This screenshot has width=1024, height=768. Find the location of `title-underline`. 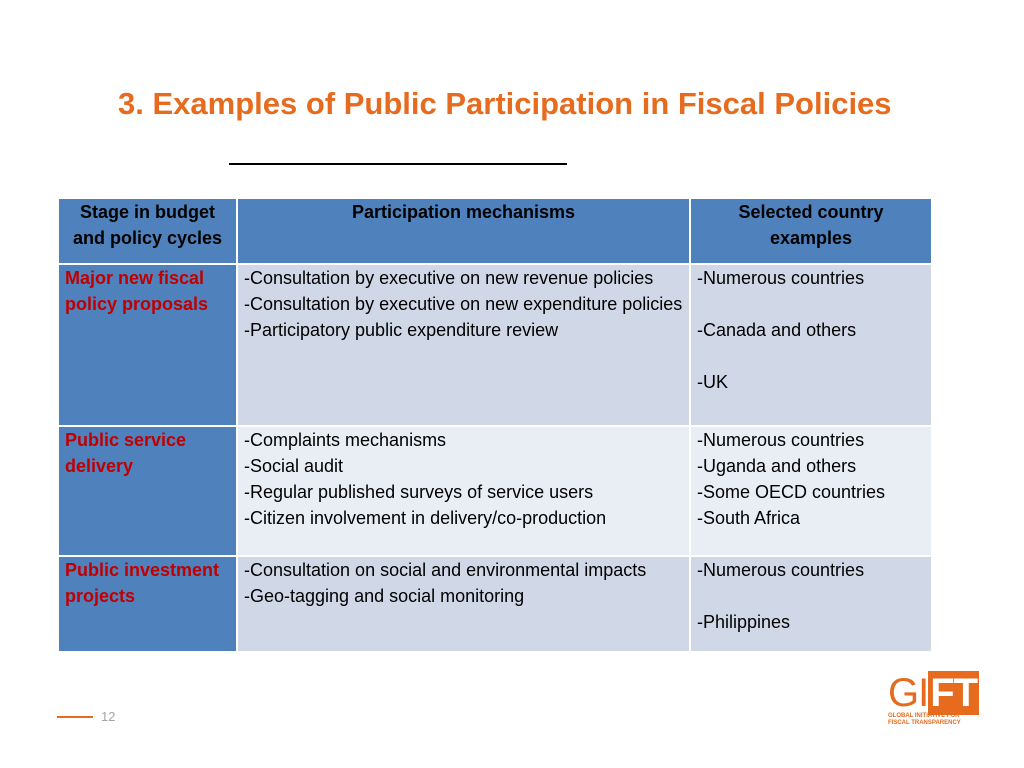

title-underline is located at coordinates (398, 164).